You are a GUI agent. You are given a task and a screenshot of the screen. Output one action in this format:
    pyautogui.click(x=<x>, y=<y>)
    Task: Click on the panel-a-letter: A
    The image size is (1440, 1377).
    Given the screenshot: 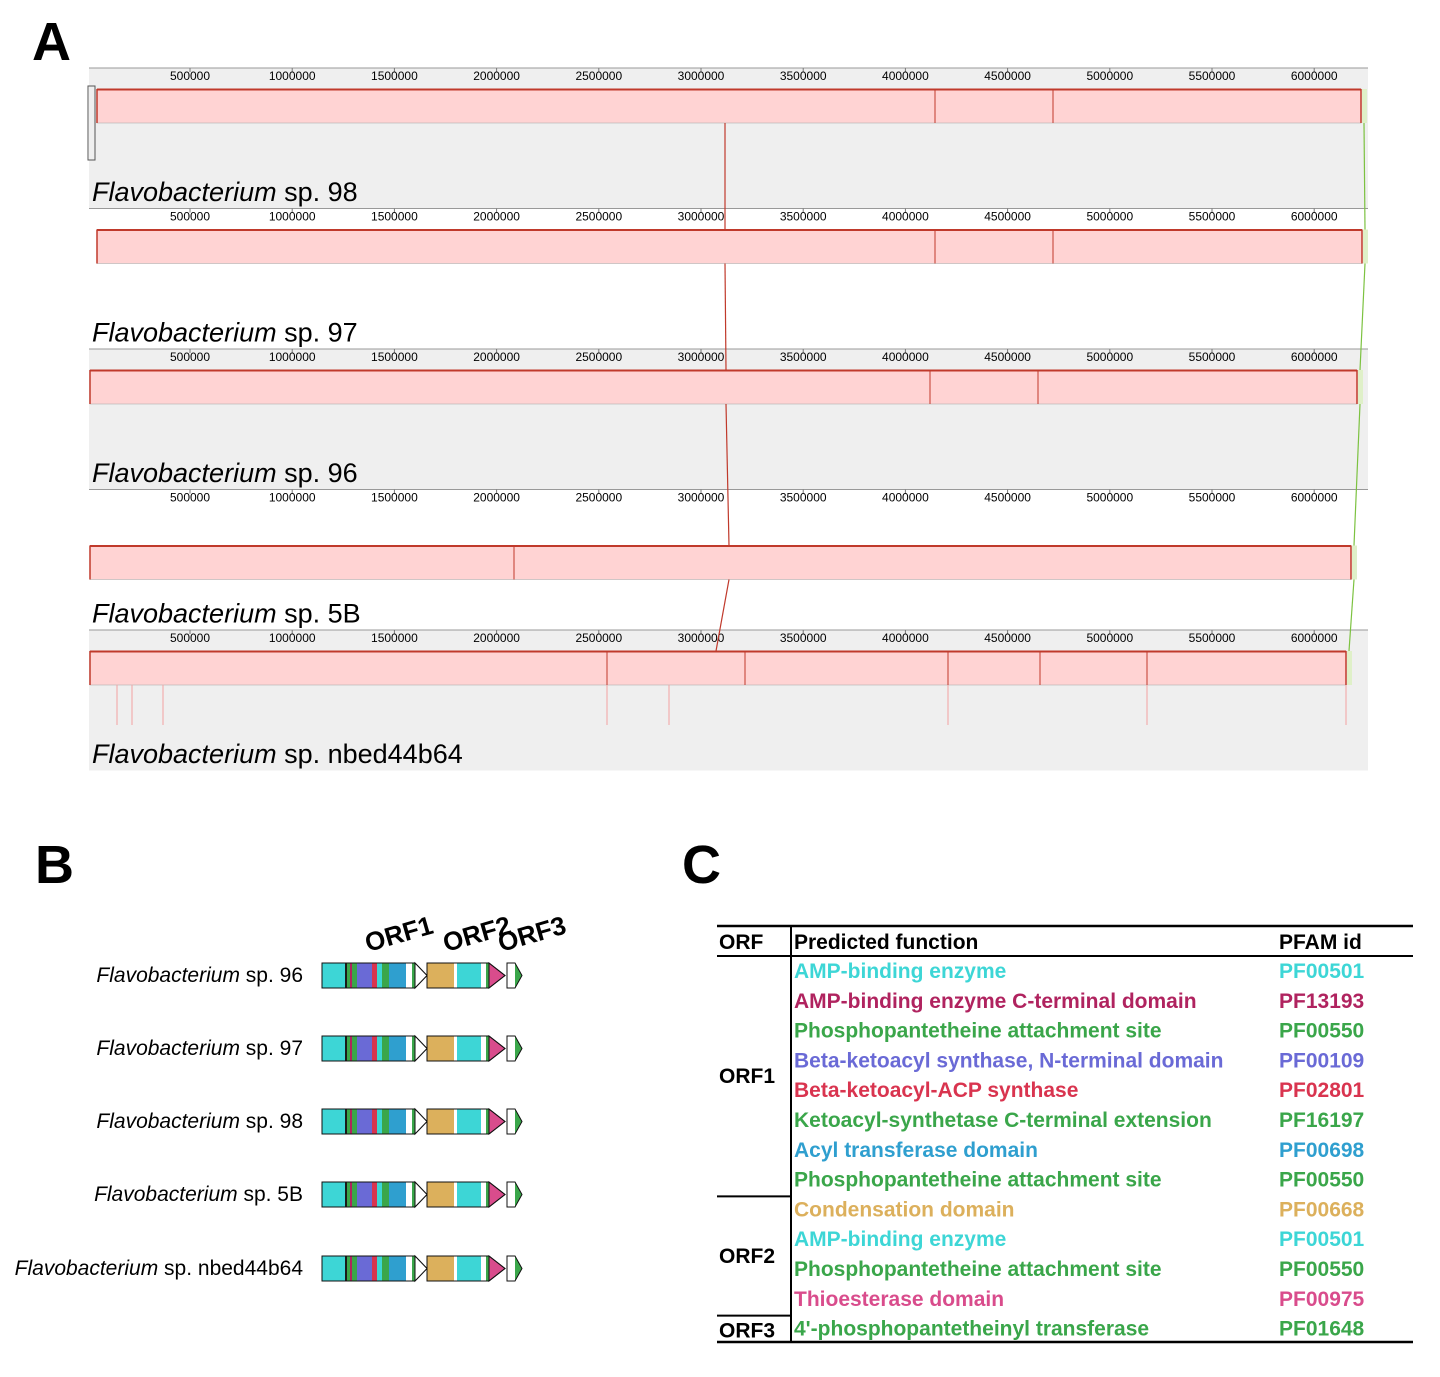 What is the action you would take?
    pyautogui.click(x=51, y=42)
    